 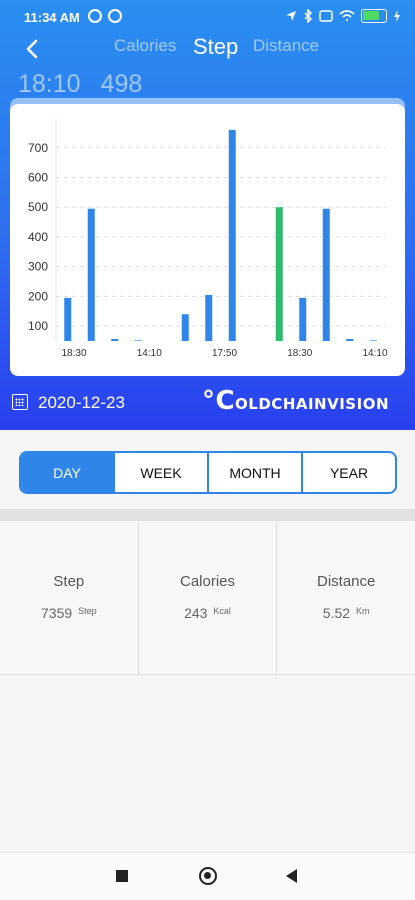 What do you see at coordinates (295, 401) in the screenshot?
I see `brand-logo: °COLDCHAINVISION` at bounding box center [295, 401].